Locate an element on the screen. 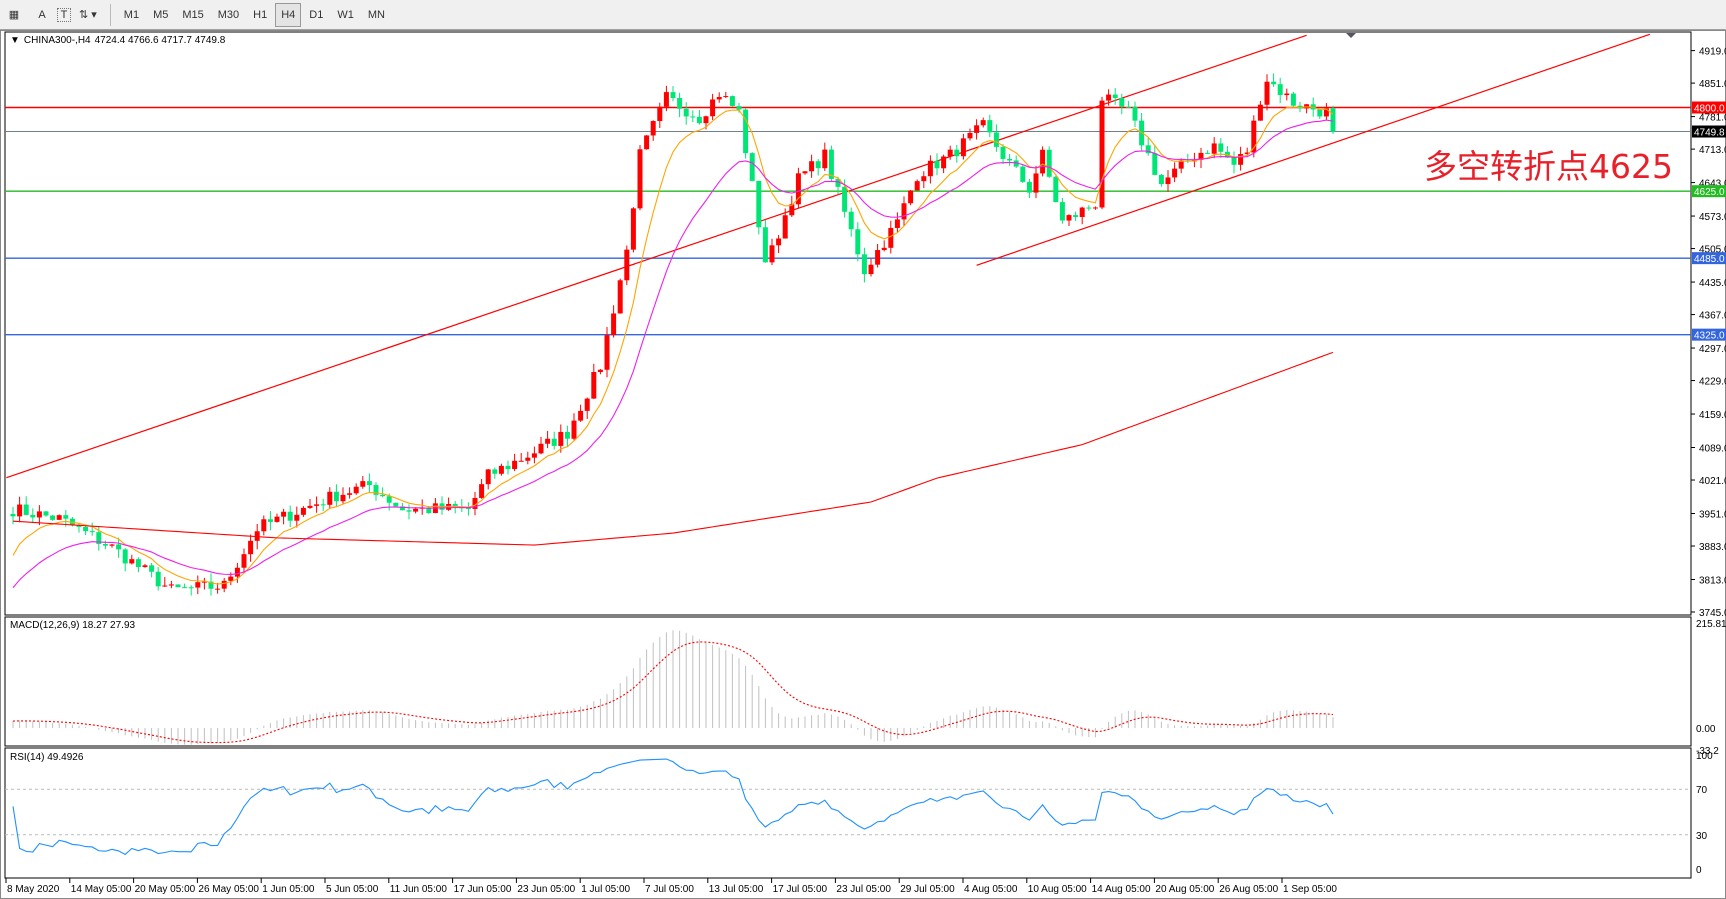 The height and width of the screenshot is (899, 1726). price-tag is located at coordinates (1709, 107).